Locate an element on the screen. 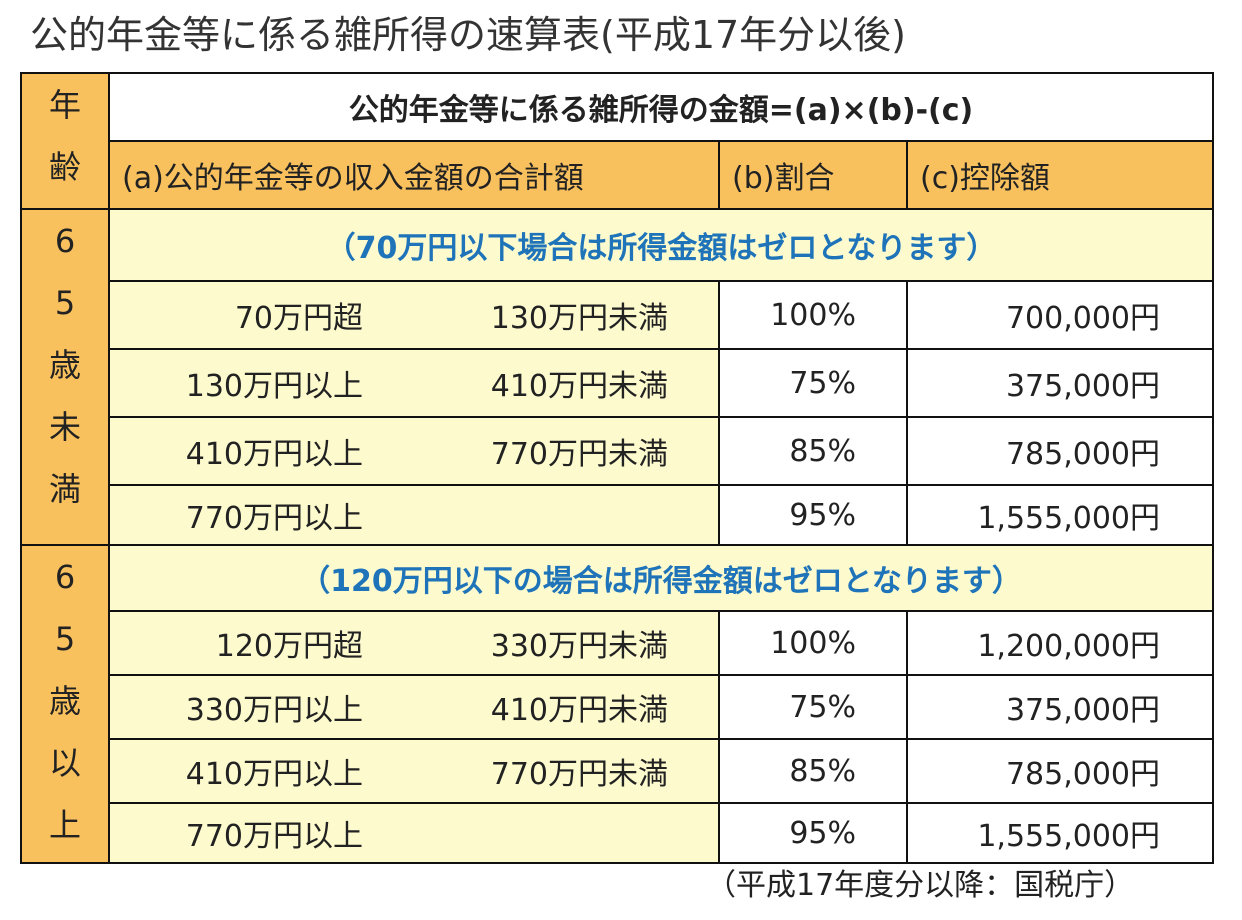  column-header-income: (a)公的年金等の収入金額の合計額 is located at coordinates (414, 175).